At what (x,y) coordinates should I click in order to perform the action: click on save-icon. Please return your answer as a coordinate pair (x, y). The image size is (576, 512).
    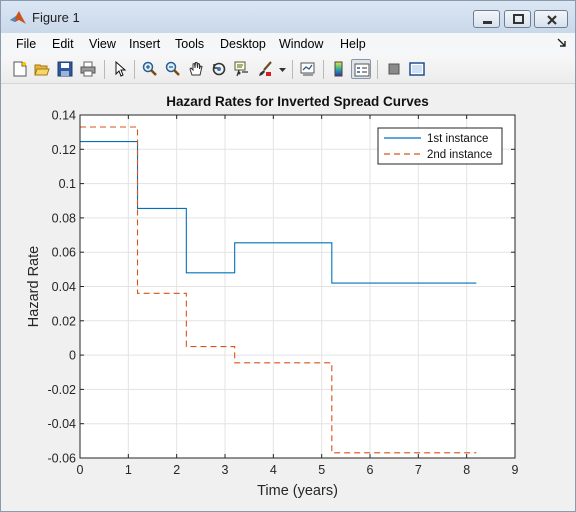
    Looking at the image, I should click on (65, 69).